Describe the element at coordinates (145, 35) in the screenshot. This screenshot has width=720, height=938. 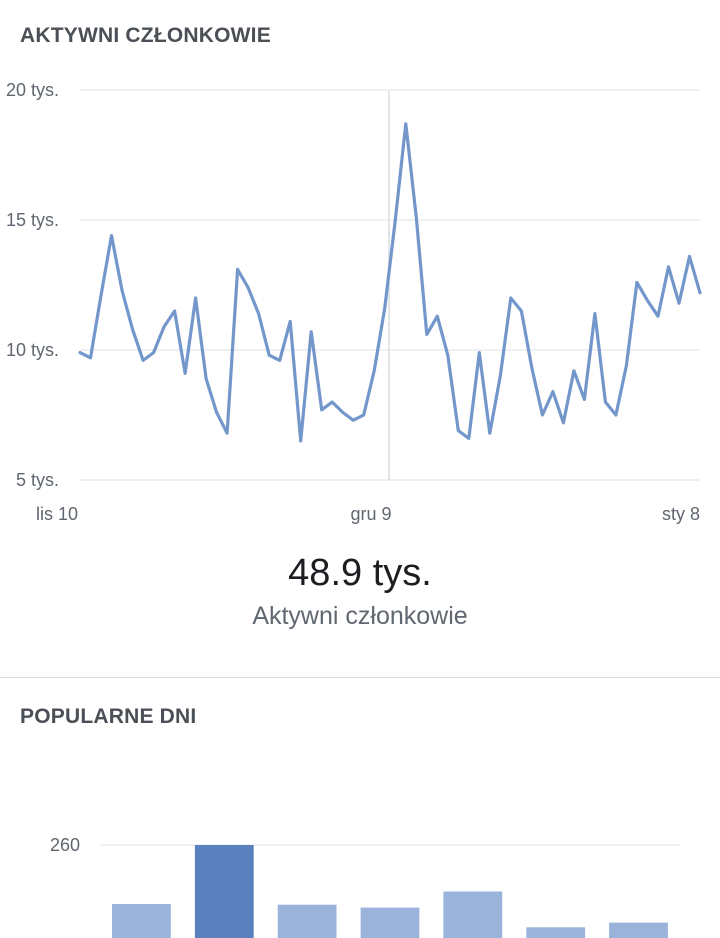
I see `active-members-title: AKTYWNI CZŁONKOWIE` at that location.